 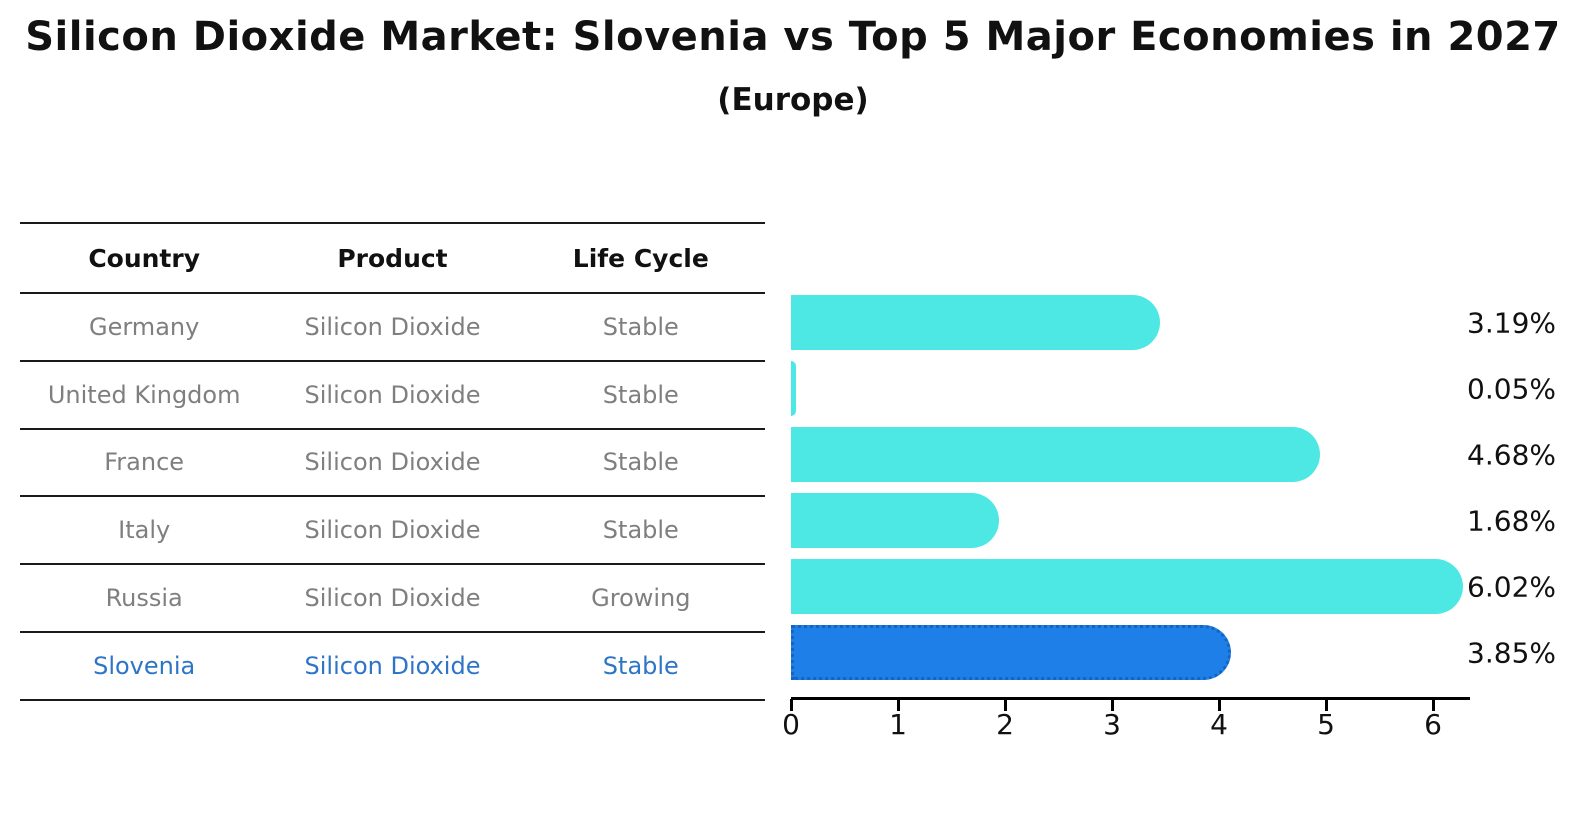 I want to click on header-product: Product, so click(x=392, y=258).